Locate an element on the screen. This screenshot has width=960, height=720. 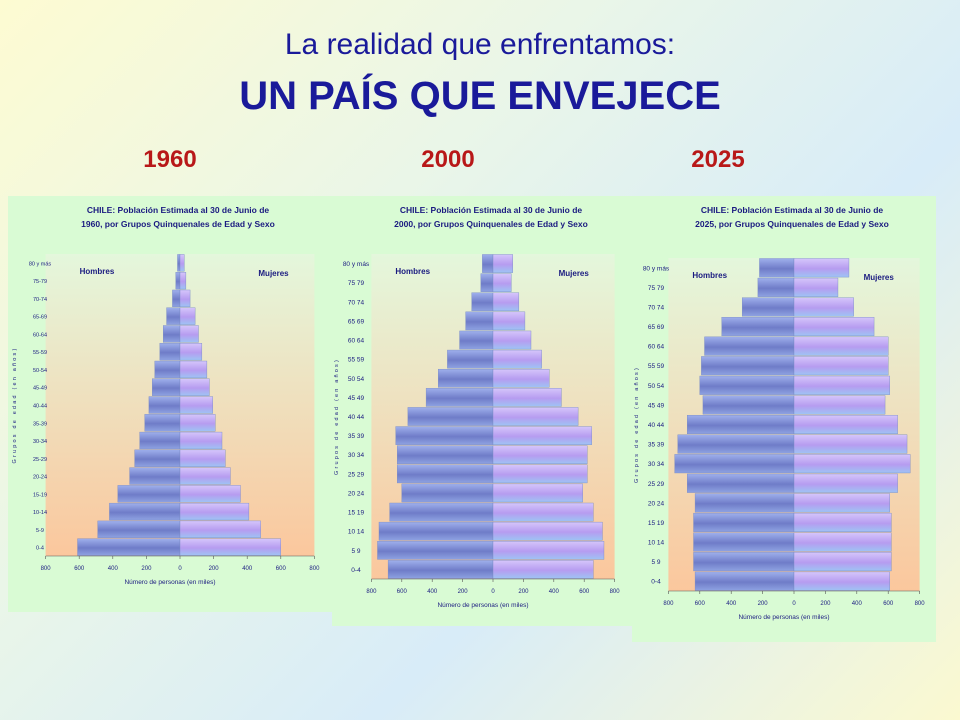
age-tick-label: 10-14 is located at coordinates (40, 513).